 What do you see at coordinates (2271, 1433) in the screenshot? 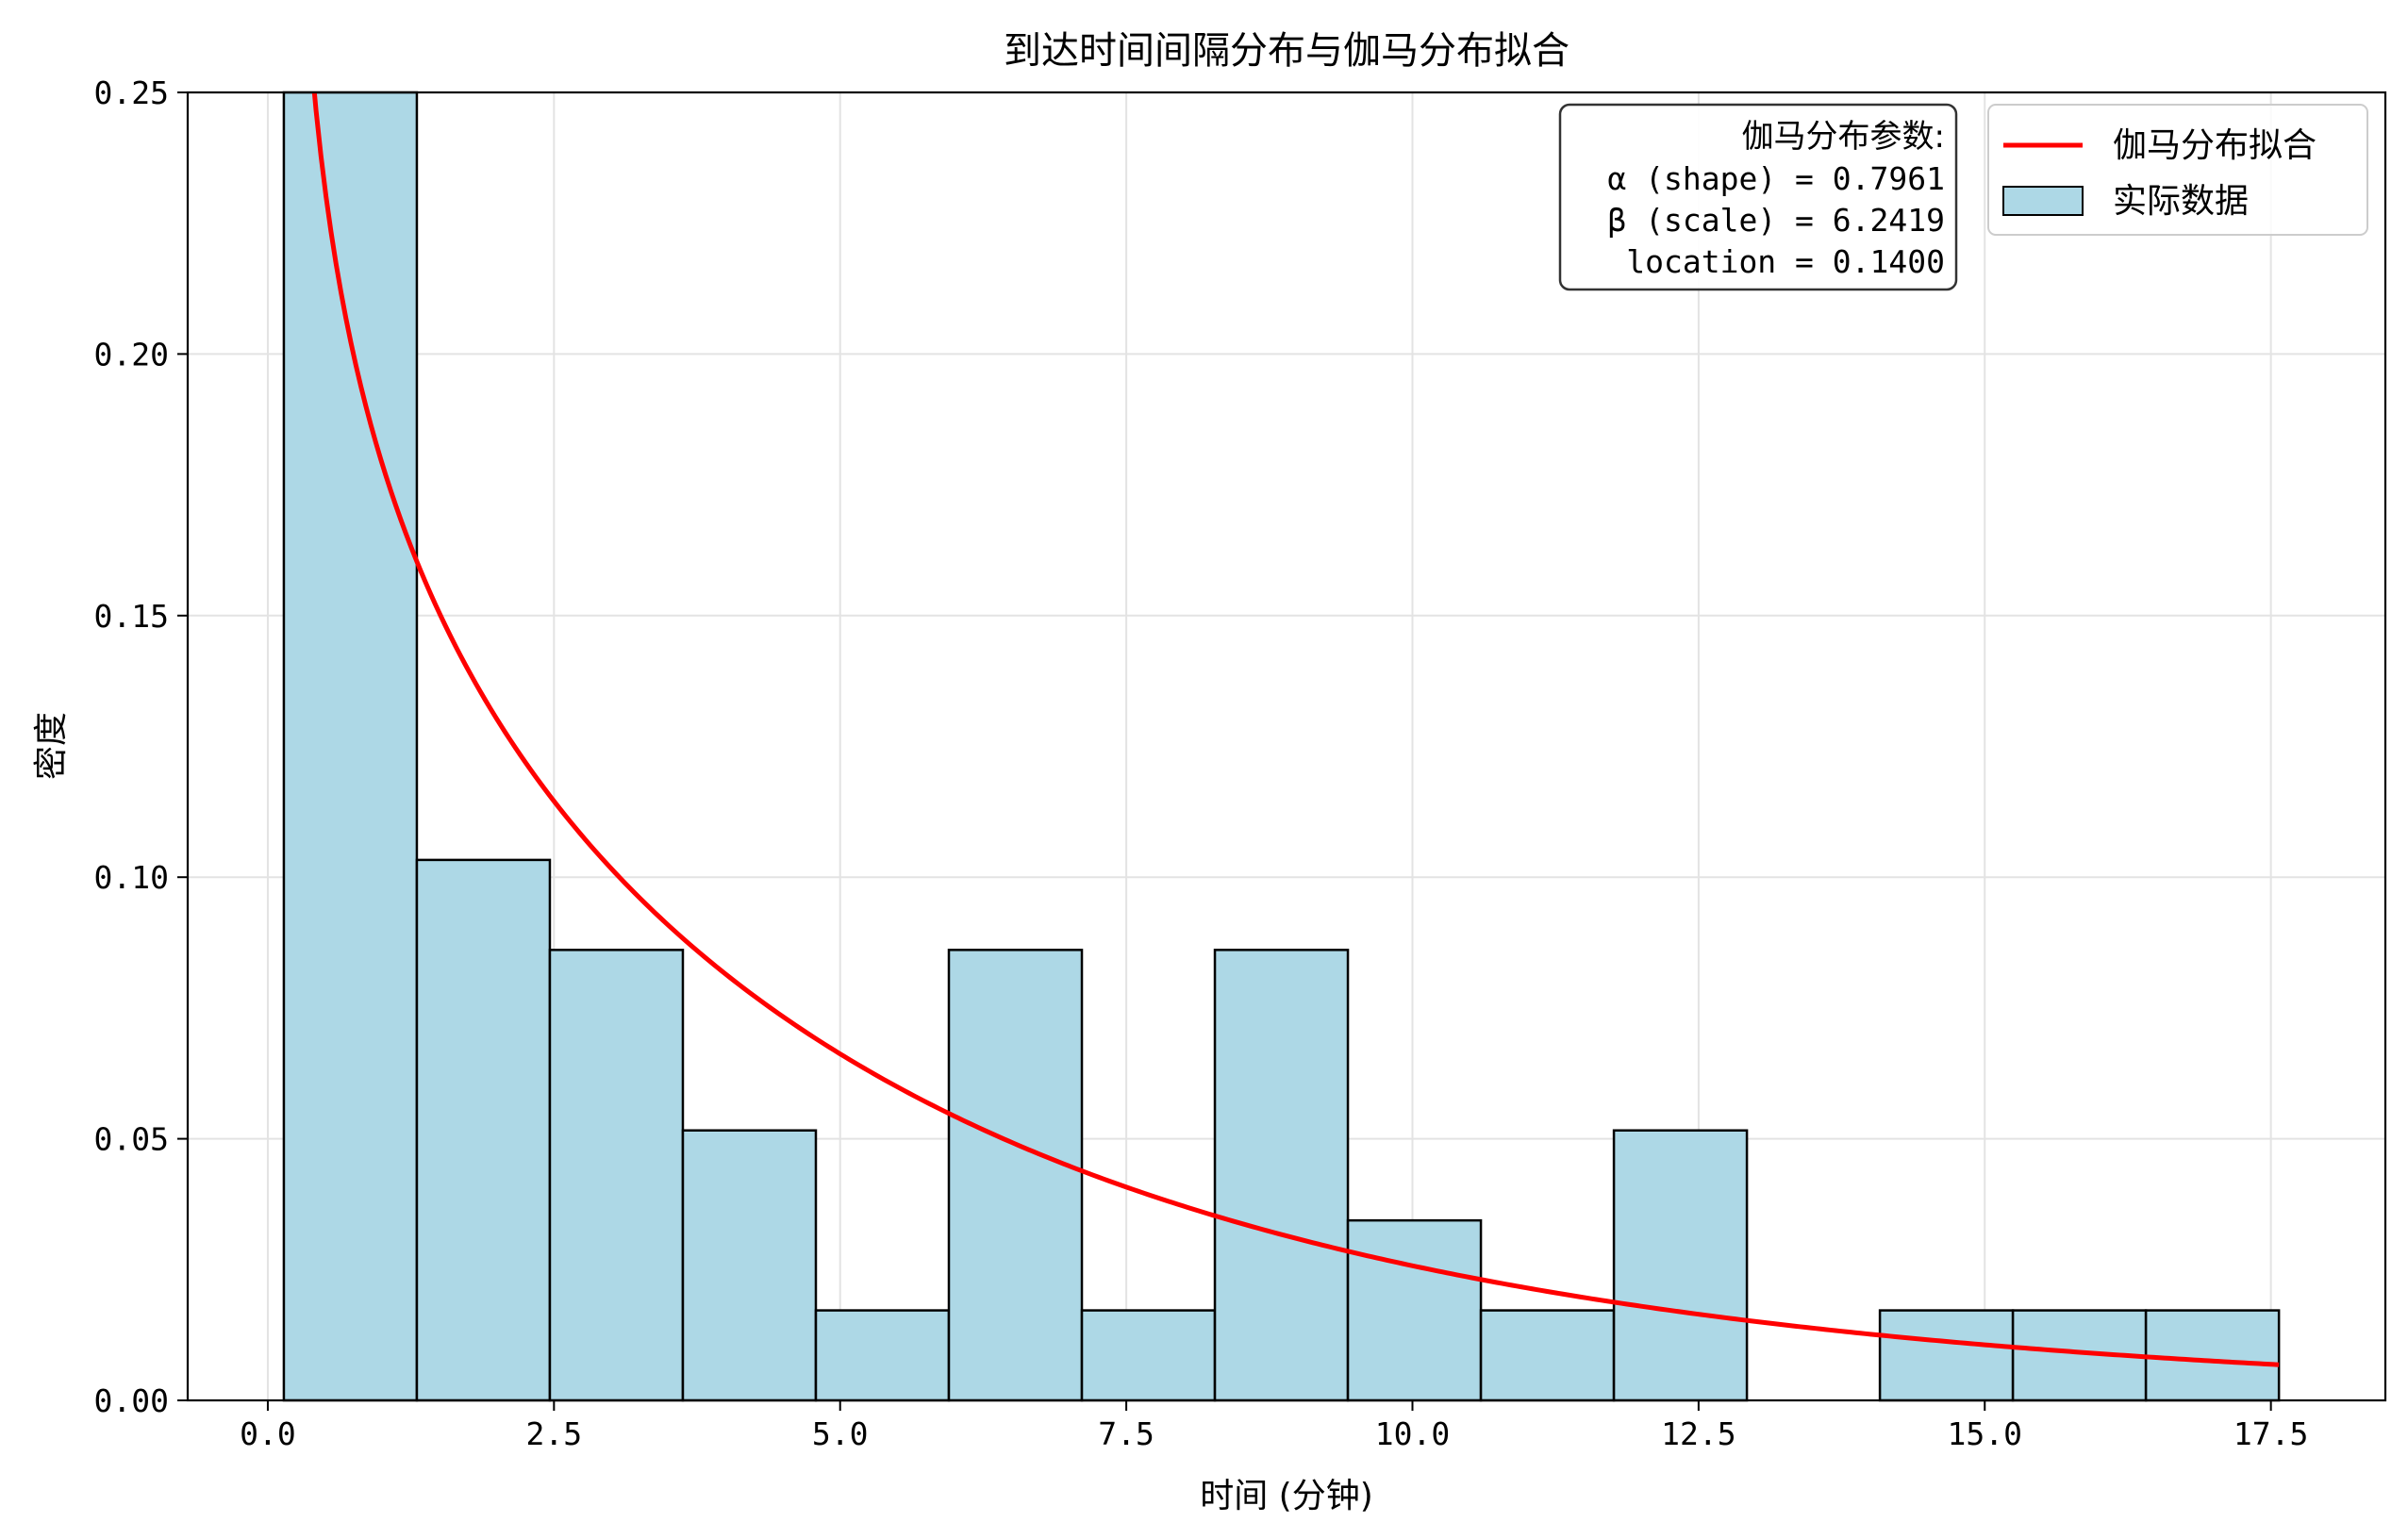
I see `x-tick-label: 17.5` at bounding box center [2271, 1433].